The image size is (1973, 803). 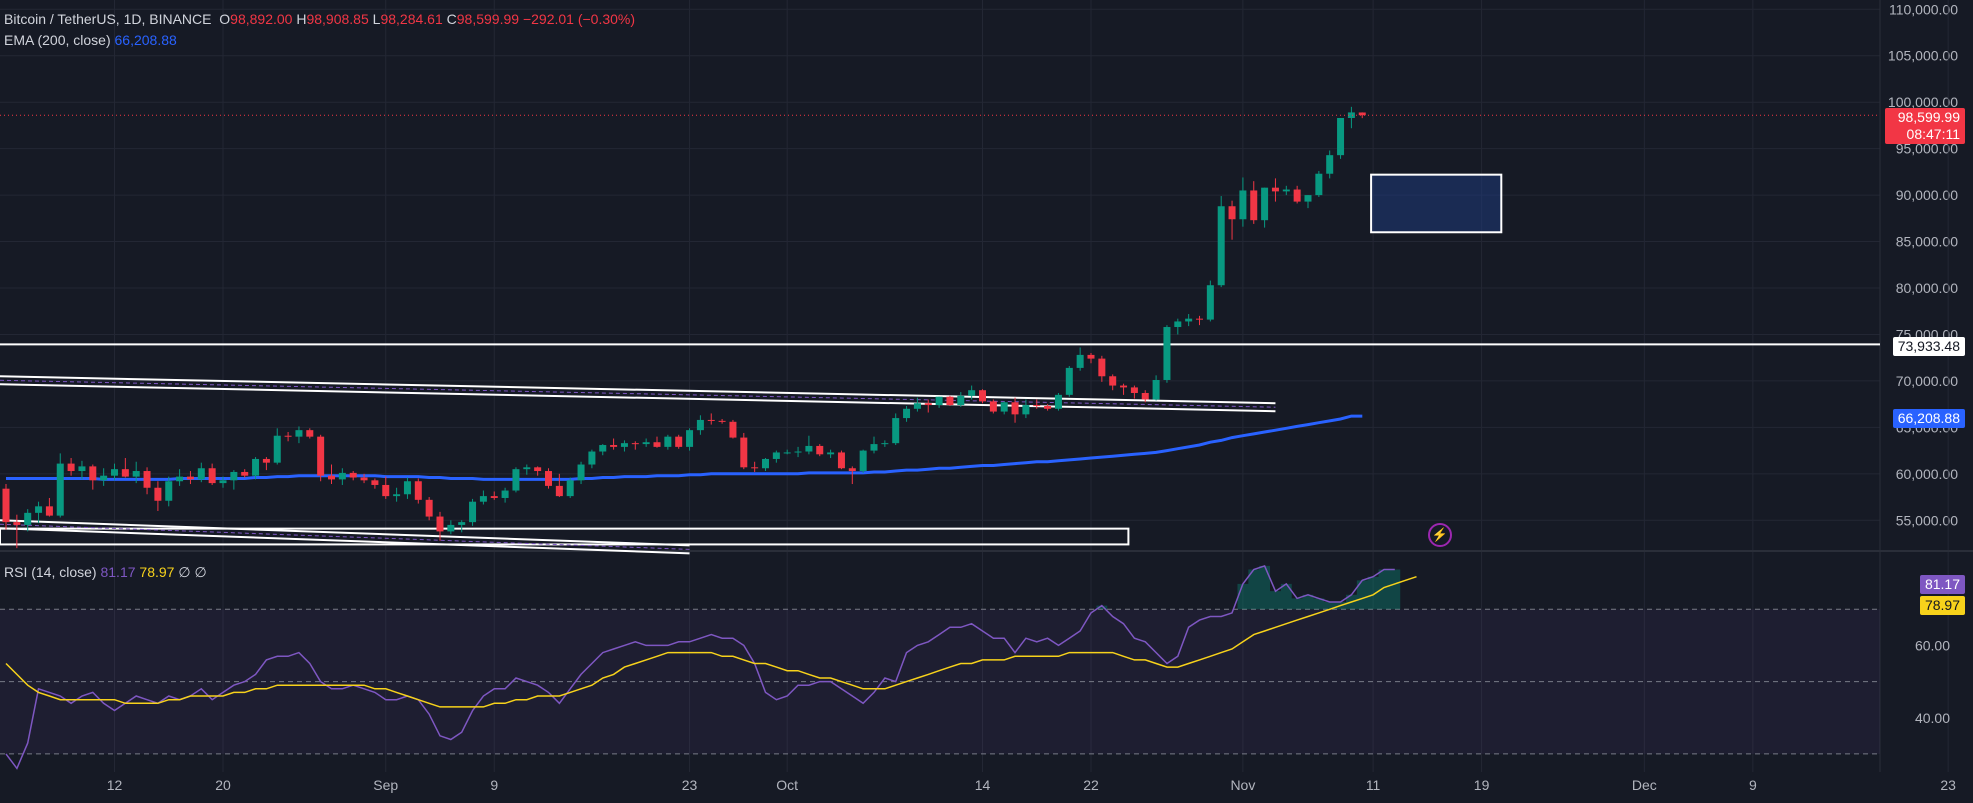 What do you see at coordinates (108, 19) in the screenshot?
I see `symbol-title: Bitcoin / TetherUS, 1D, BINANCE` at bounding box center [108, 19].